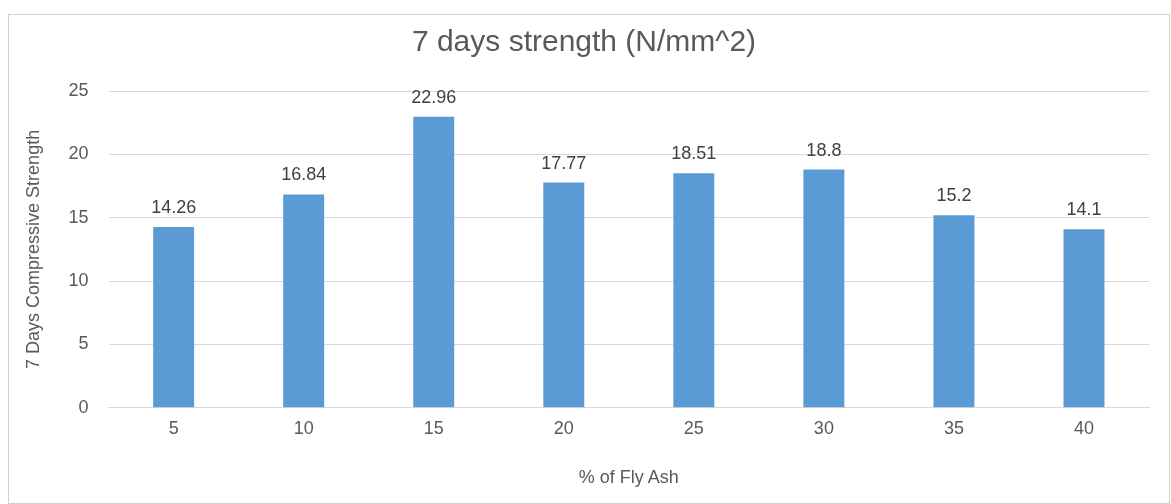  Describe the element at coordinates (953, 427) in the screenshot. I see `x-tick-label: 35` at that location.